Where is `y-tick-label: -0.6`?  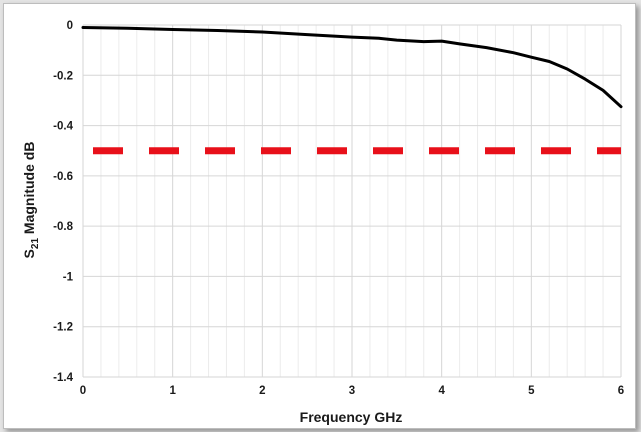
y-tick-label: -0.6 is located at coordinates (63, 177).